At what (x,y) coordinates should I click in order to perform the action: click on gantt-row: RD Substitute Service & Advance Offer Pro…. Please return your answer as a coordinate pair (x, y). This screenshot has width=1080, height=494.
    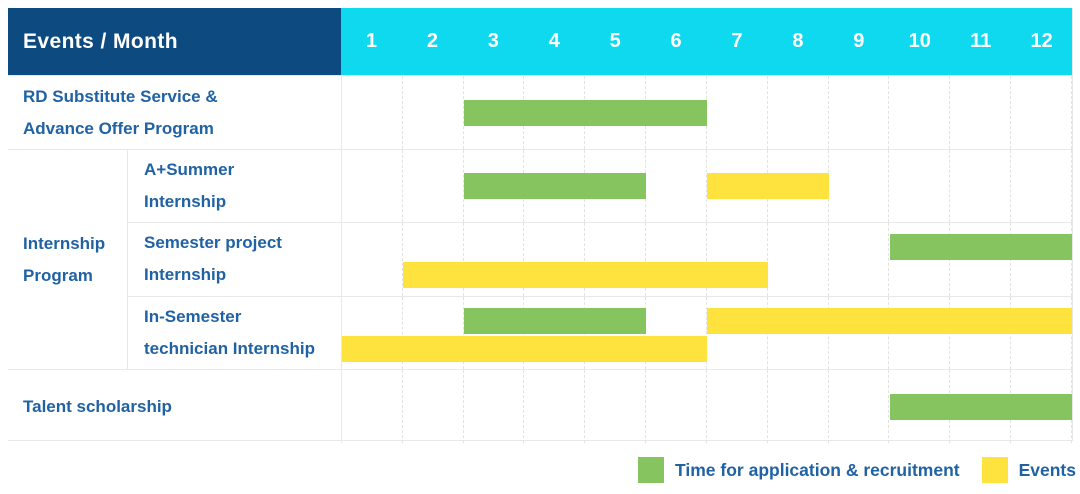
    Looking at the image, I should click on (540, 112).